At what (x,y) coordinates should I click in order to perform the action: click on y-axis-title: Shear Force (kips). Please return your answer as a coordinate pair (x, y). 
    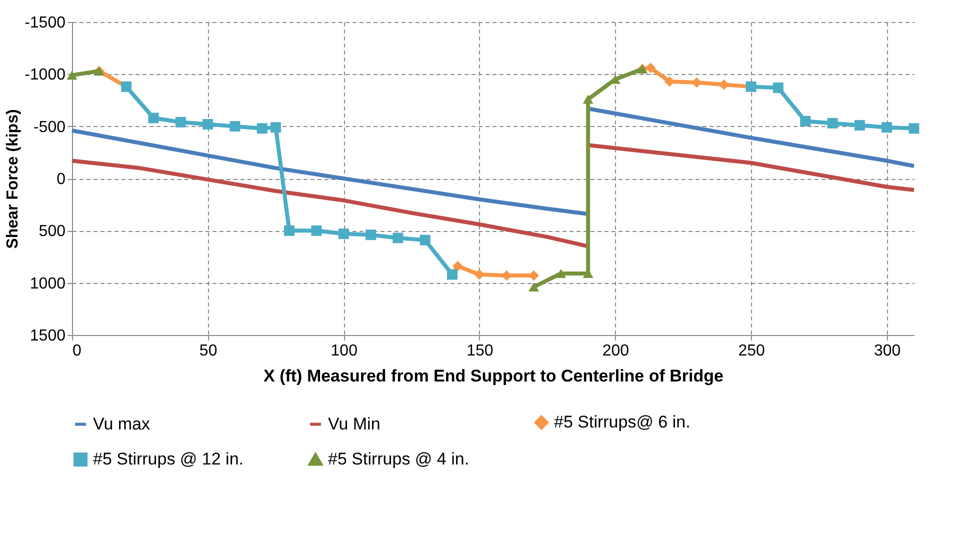
    Looking at the image, I should click on (13, 179).